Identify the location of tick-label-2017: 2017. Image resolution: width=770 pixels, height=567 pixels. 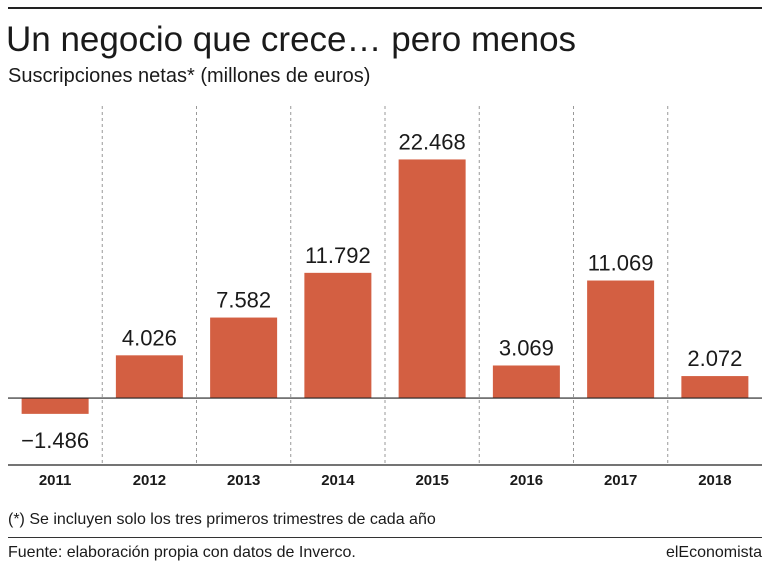
(620, 480).